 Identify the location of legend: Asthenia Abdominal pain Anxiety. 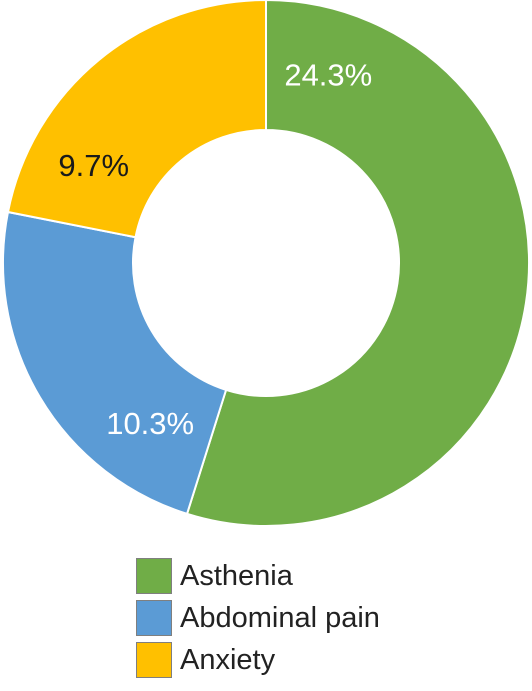
(258, 619).